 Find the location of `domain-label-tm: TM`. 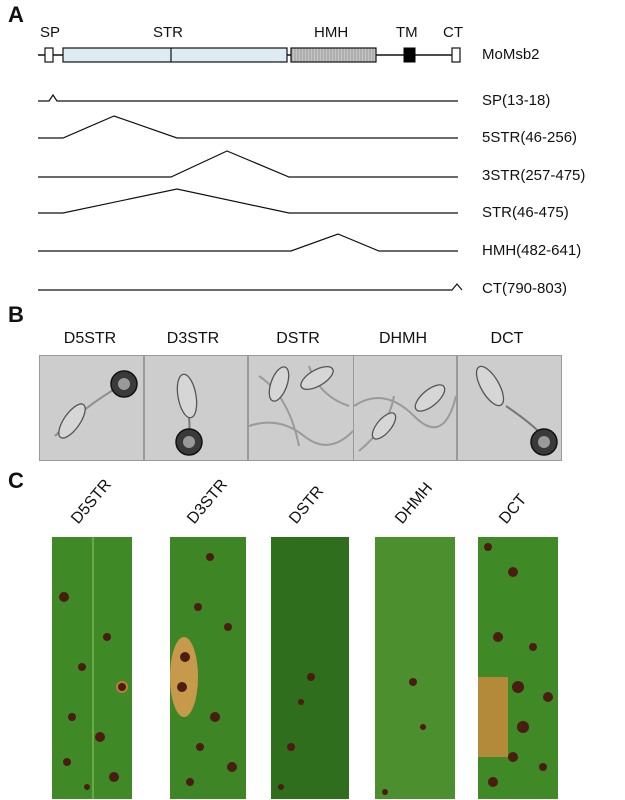

domain-label-tm: TM is located at coordinates (407, 32).